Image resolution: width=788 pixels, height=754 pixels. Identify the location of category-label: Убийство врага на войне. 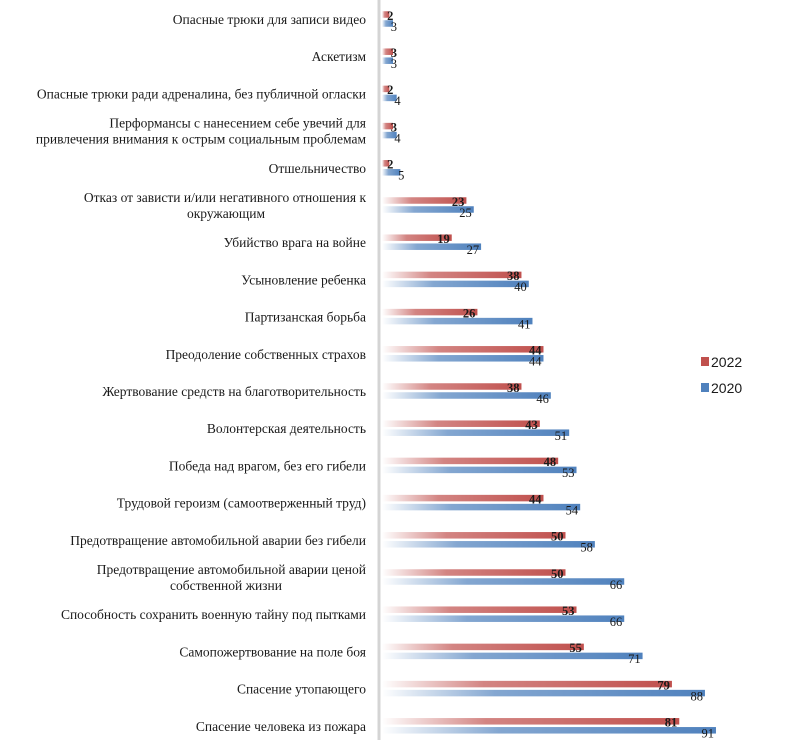
(295, 242).